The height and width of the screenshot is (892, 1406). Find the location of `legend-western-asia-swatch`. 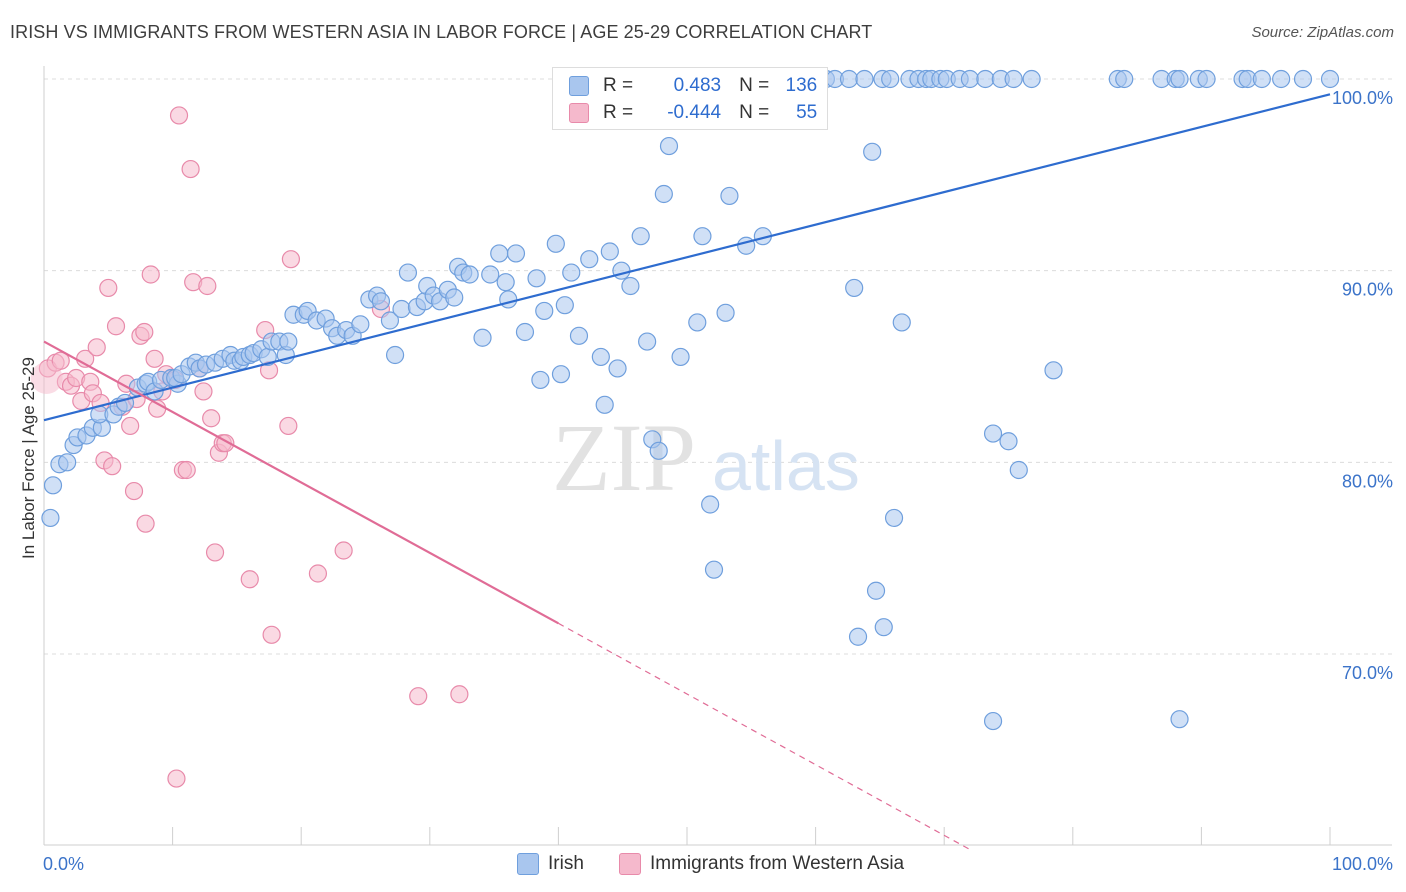

legend-western-asia-swatch is located at coordinates (630, 864).